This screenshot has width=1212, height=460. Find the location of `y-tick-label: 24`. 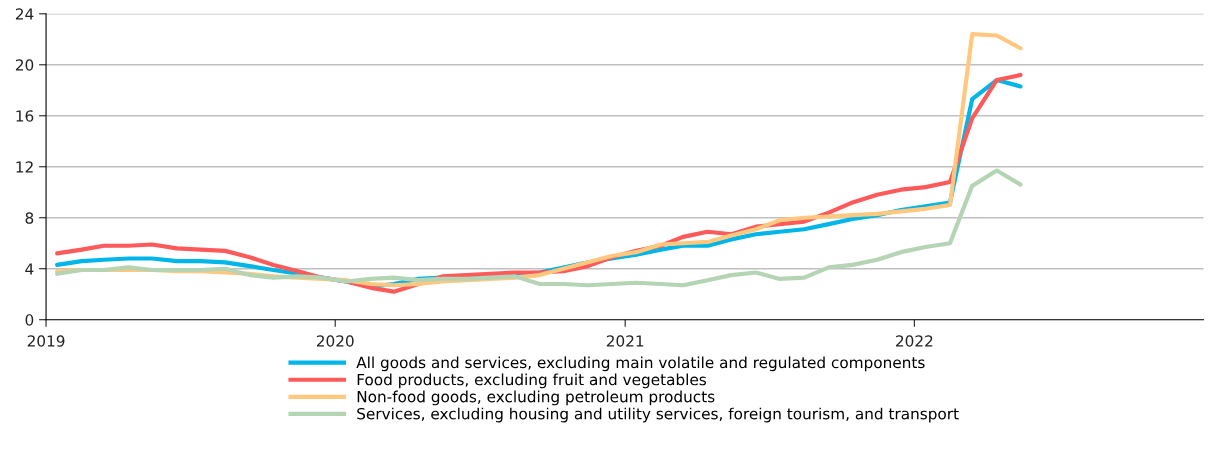

y-tick-label: 24 is located at coordinates (24, 14).